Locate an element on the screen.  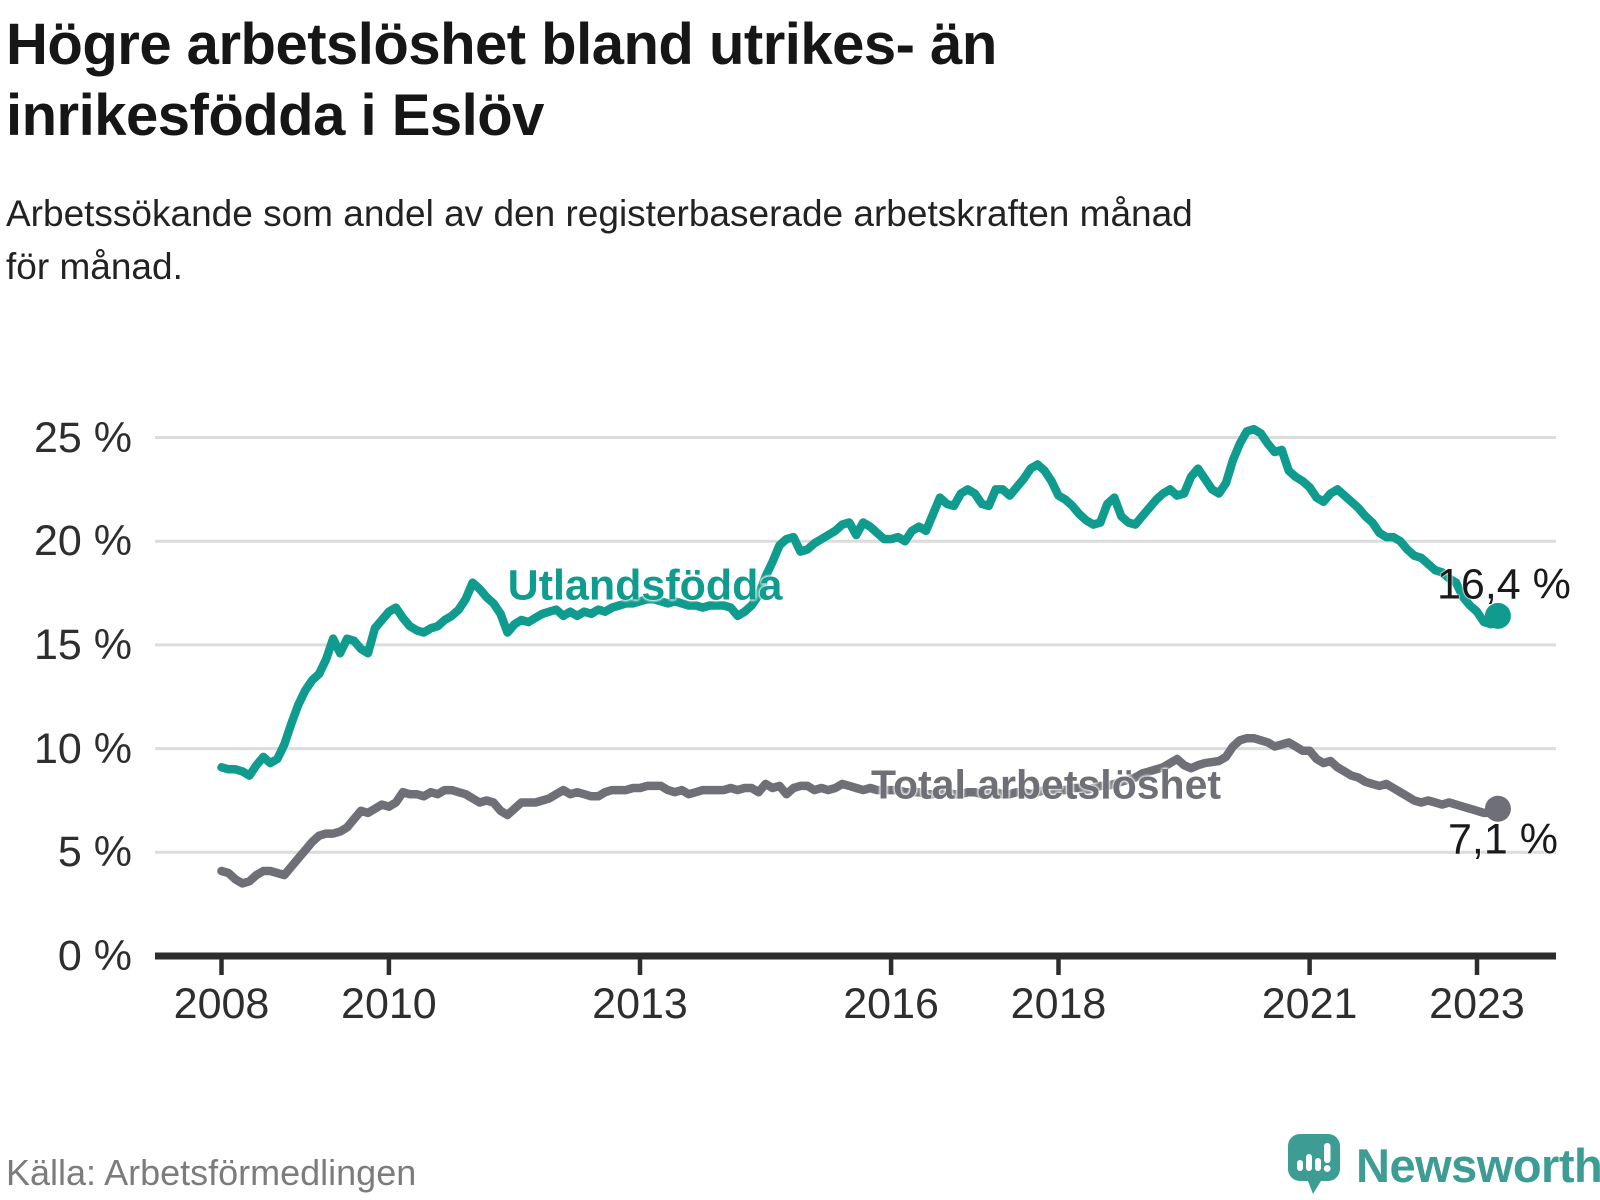
end-dot-total is located at coordinates (1497, 808).